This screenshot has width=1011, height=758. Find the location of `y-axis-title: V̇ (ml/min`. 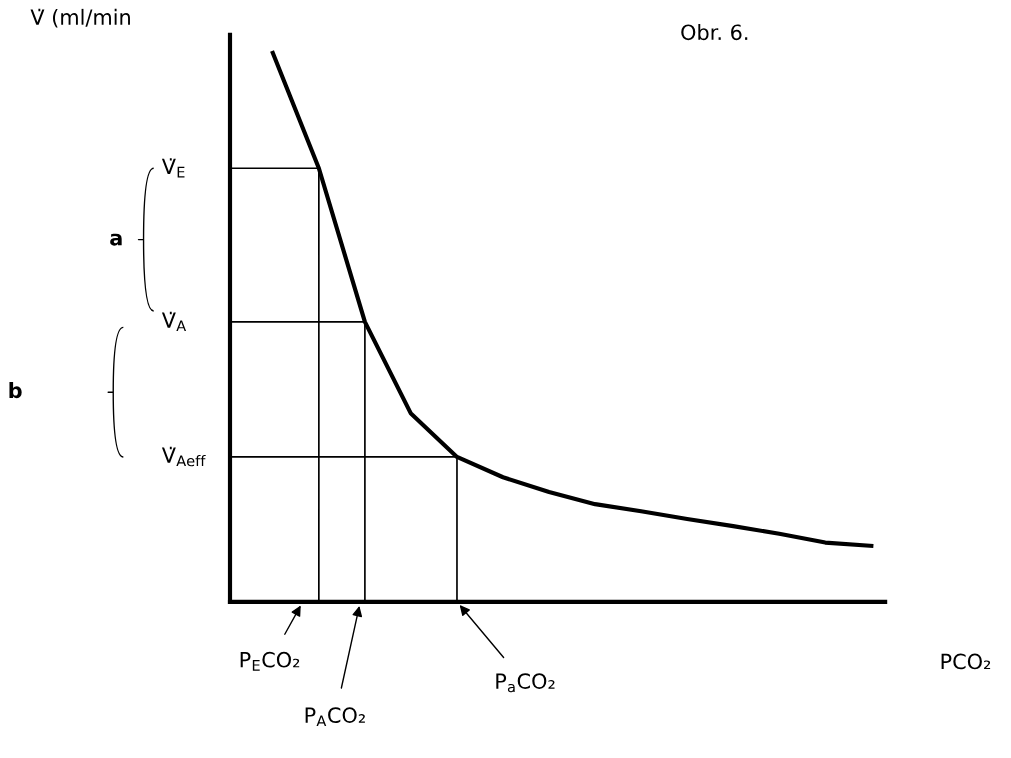

y-axis-title: V̇ (ml/min is located at coordinates (80, 18).